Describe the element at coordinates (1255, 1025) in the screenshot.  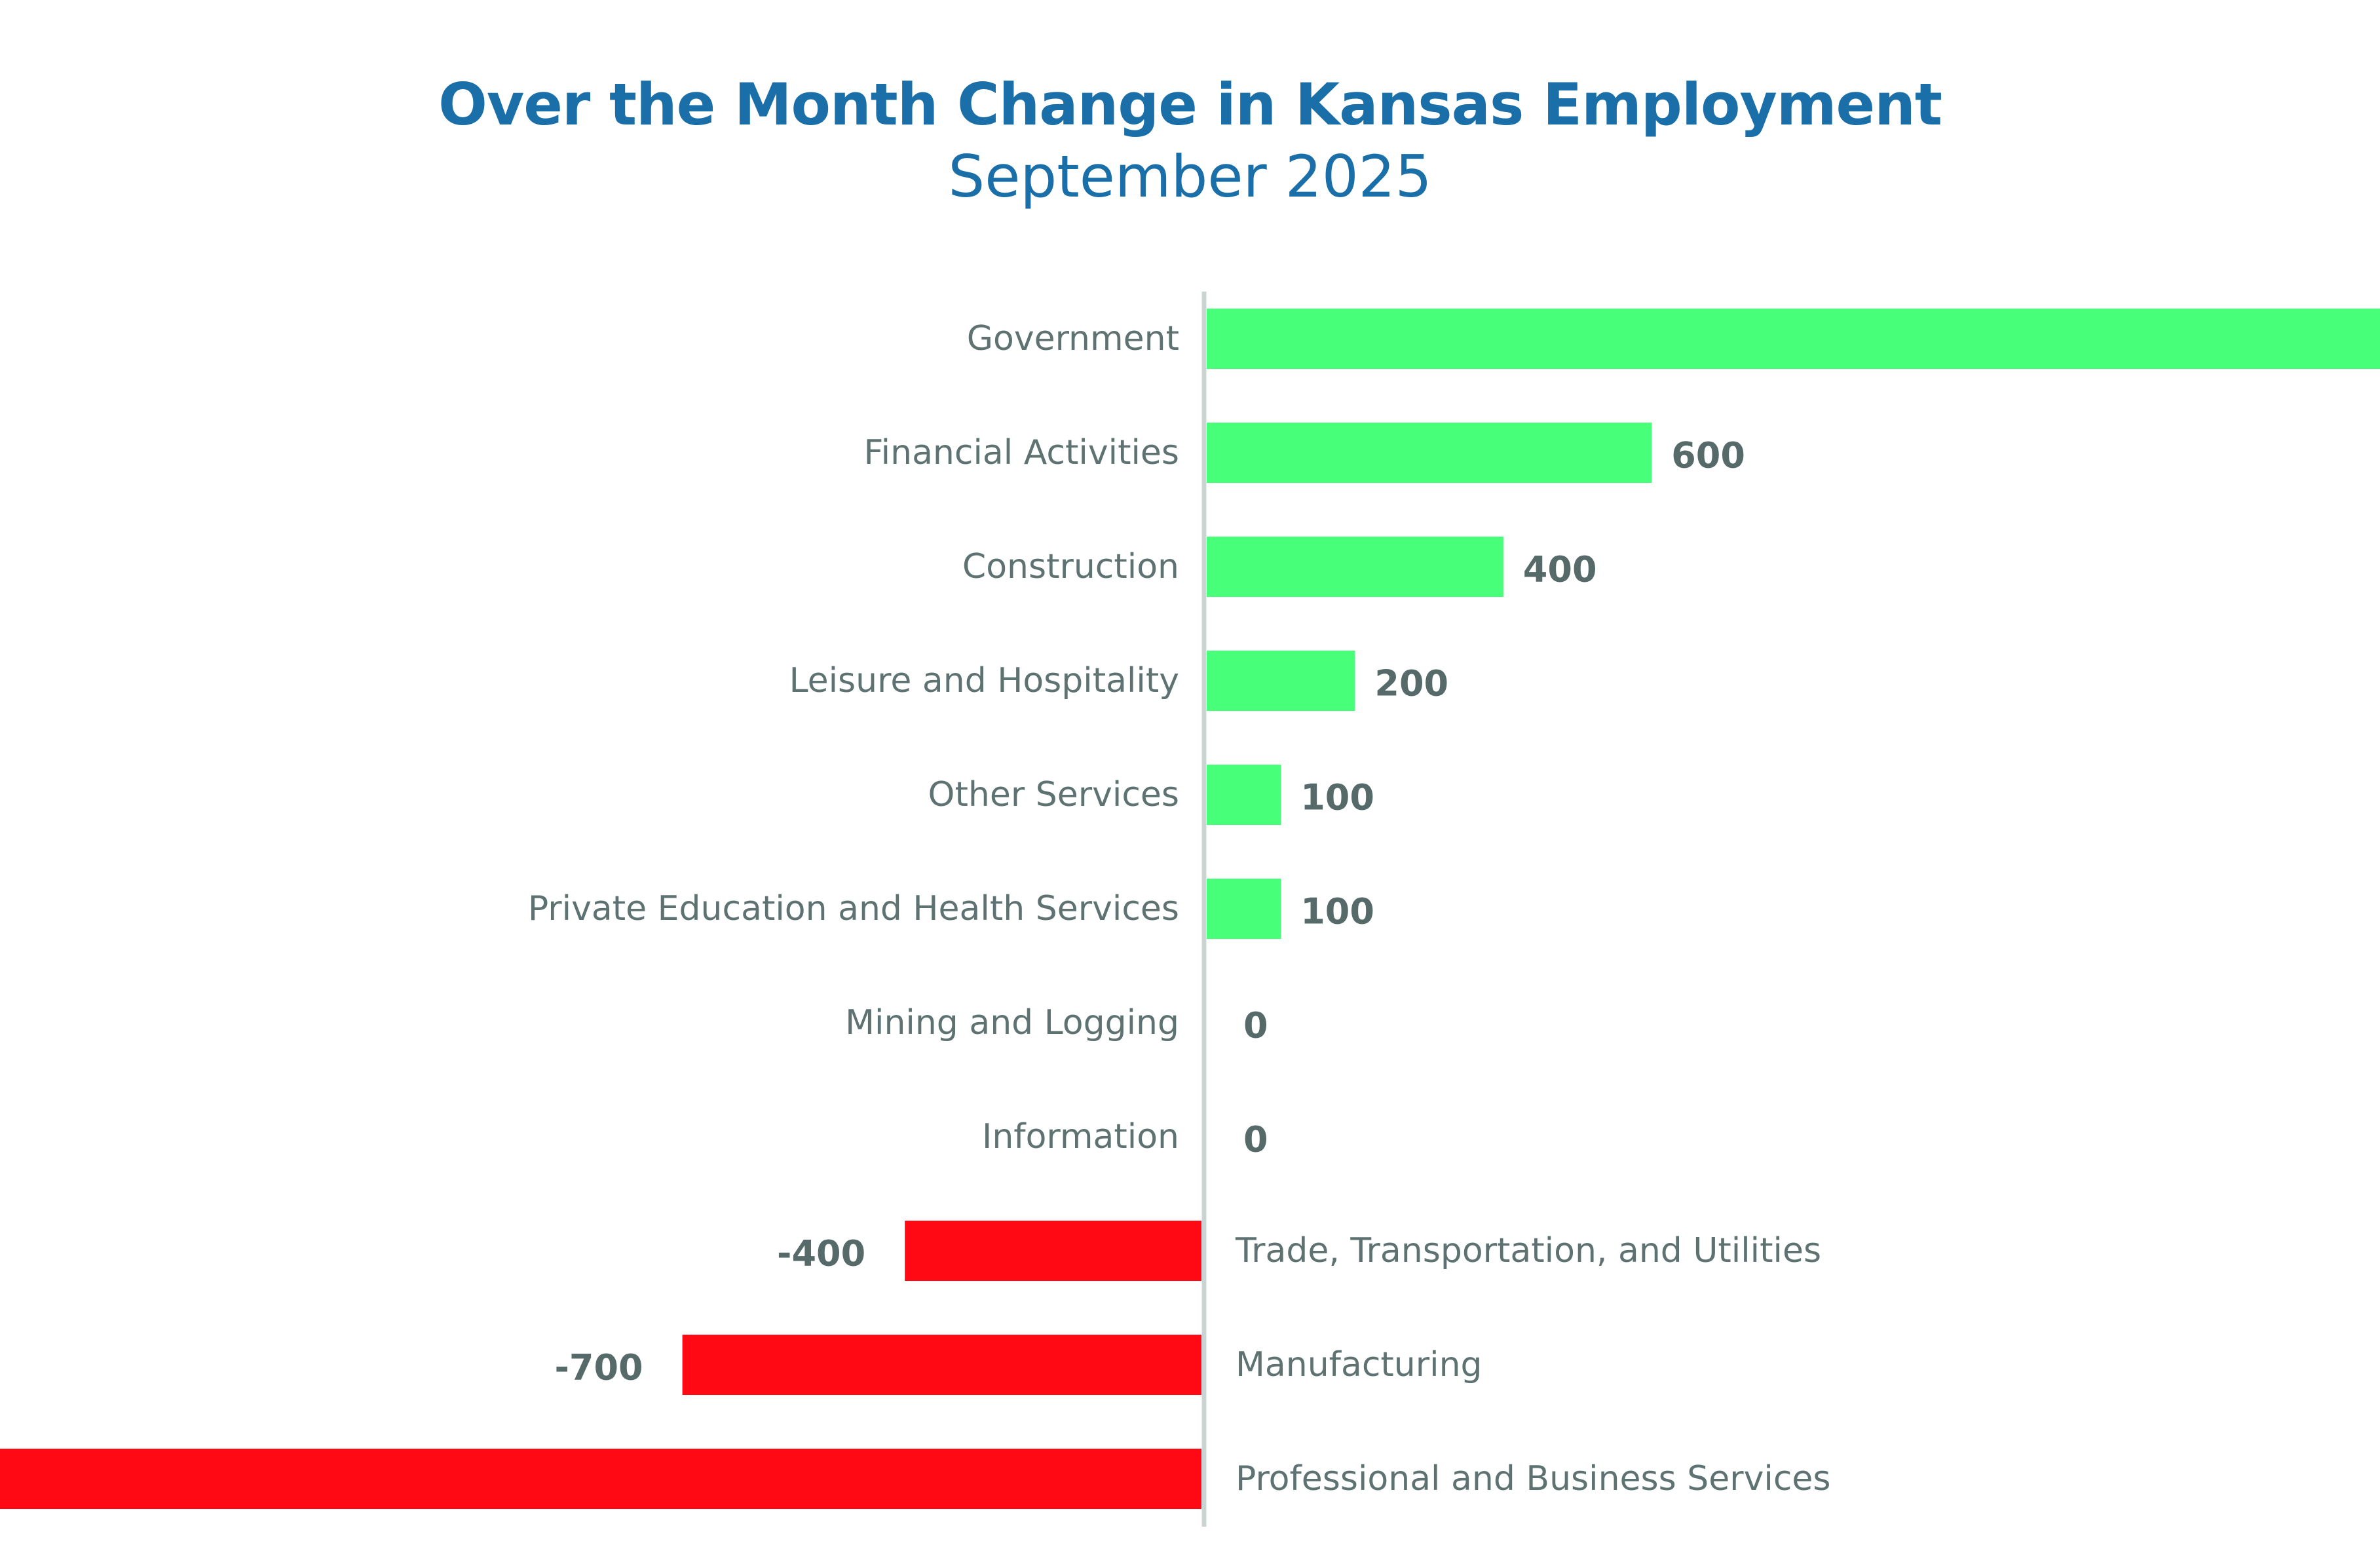
I see `value-label-mining-and-logging: 0` at that location.